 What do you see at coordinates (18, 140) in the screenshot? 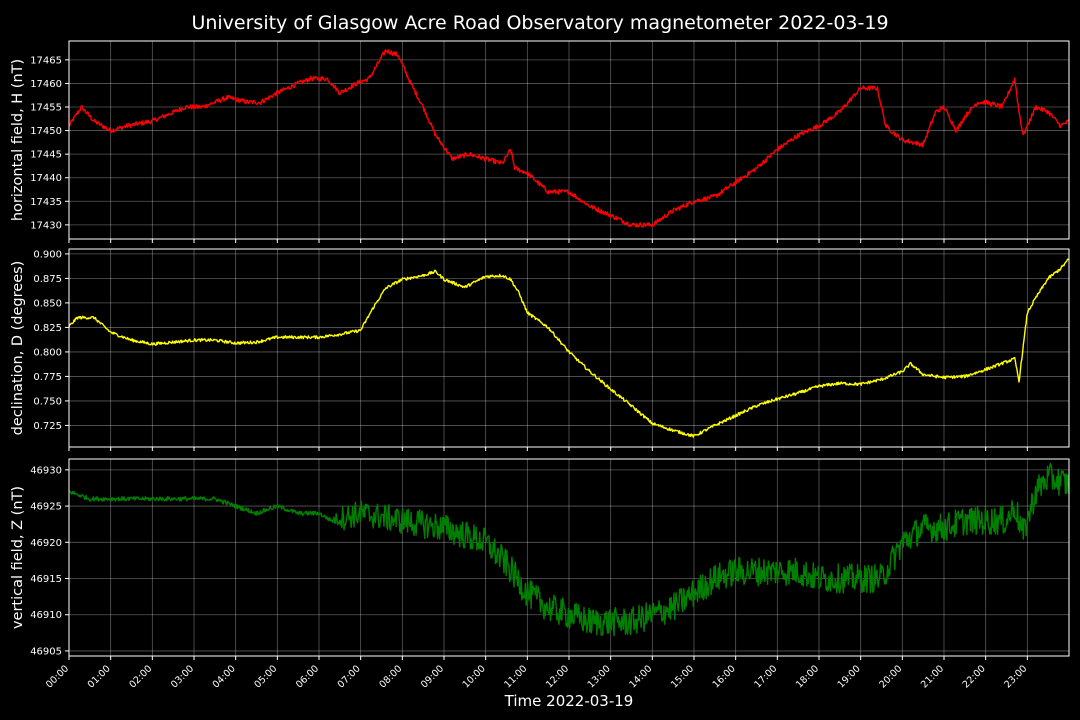
I see `y-axis-label: horizontal field, H (nT)` at bounding box center [18, 140].